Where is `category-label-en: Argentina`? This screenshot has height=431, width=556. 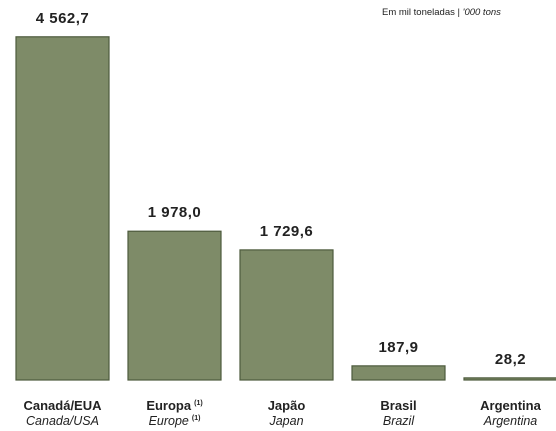 category-label-en: Argentina is located at coordinates (510, 421).